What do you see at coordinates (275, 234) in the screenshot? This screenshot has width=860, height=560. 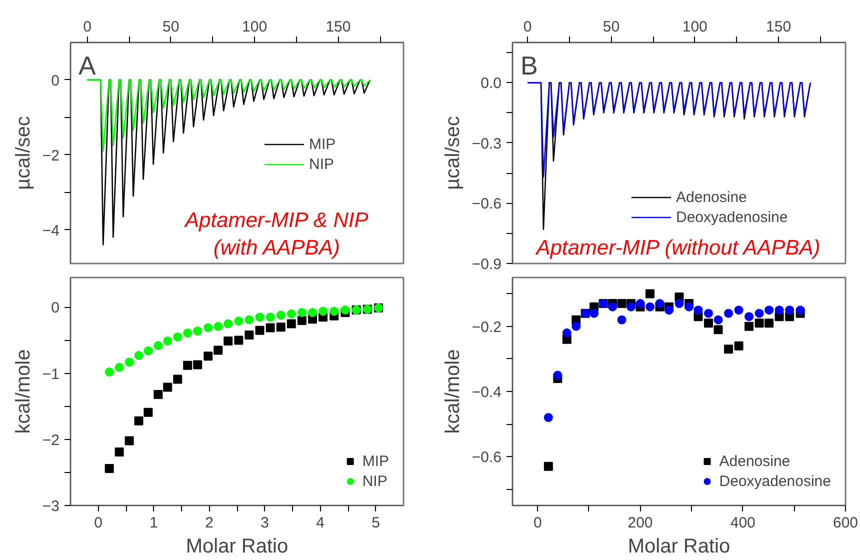 I see `annotation: Aptamer-MIP & NIP (with AAPBA)` at bounding box center [275, 234].